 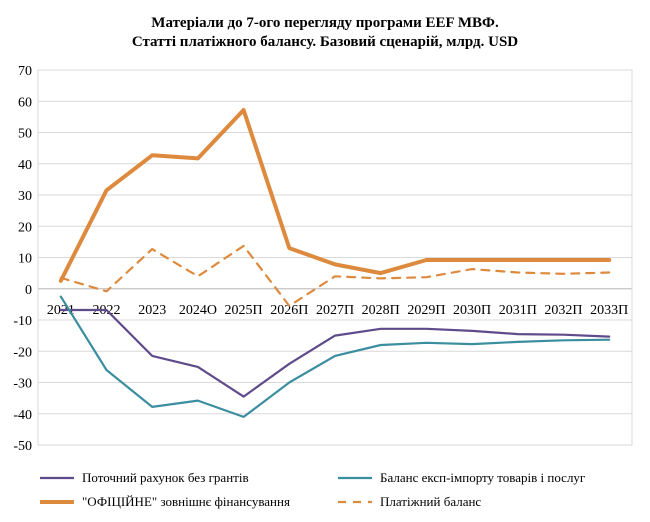 I want to click on legend-label: Поточний рахунок без грантів, so click(x=165, y=477).